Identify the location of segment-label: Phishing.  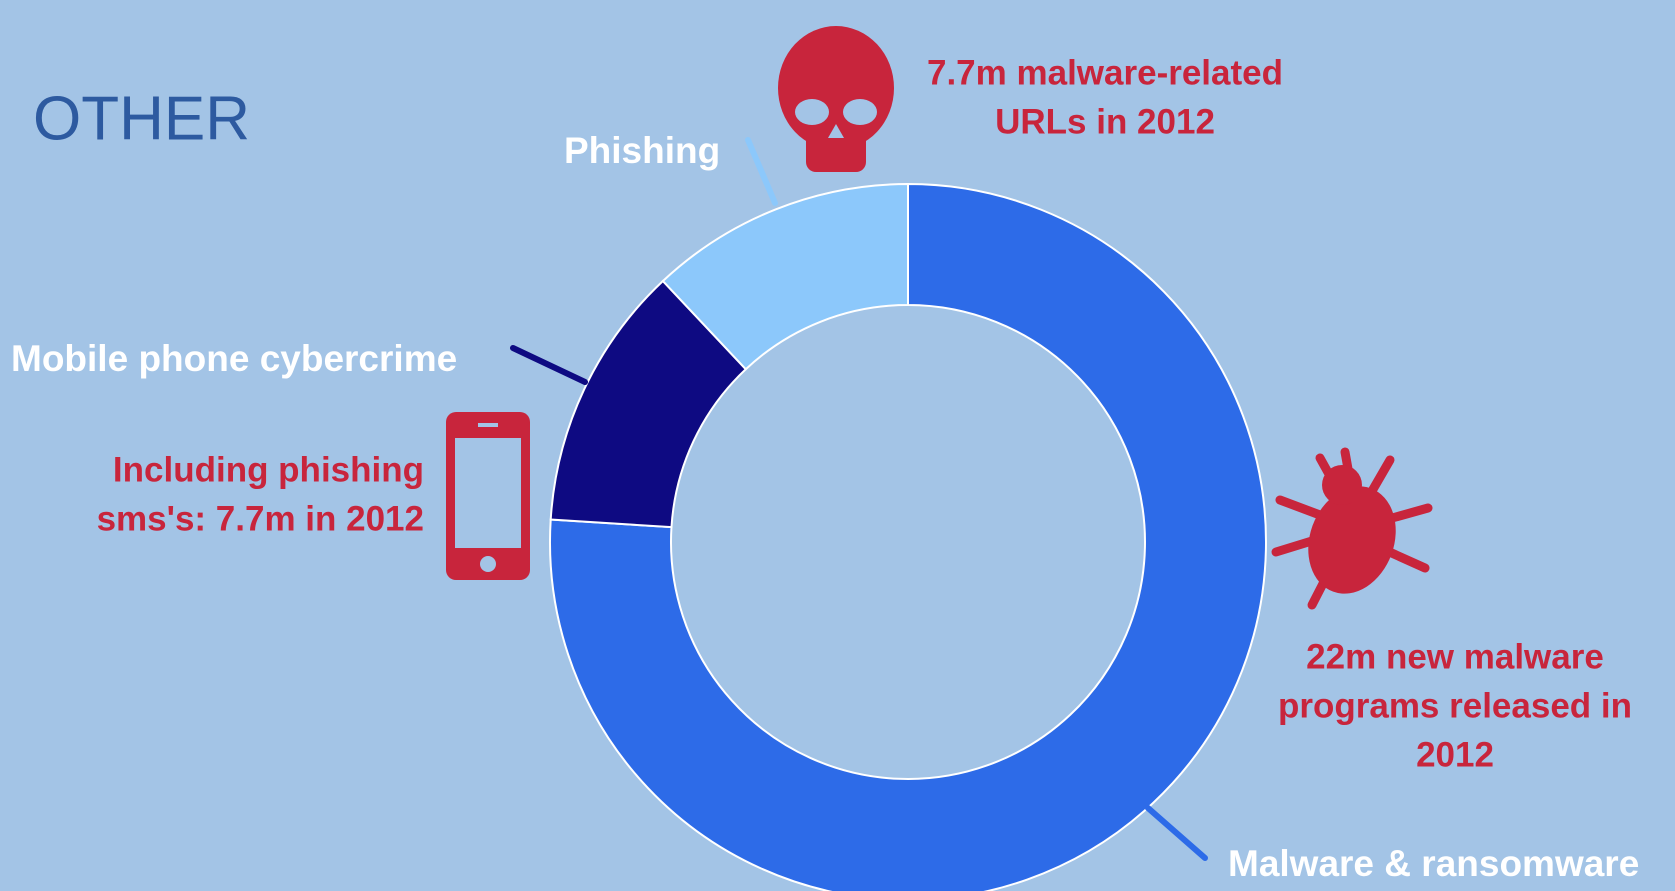
(642, 150).